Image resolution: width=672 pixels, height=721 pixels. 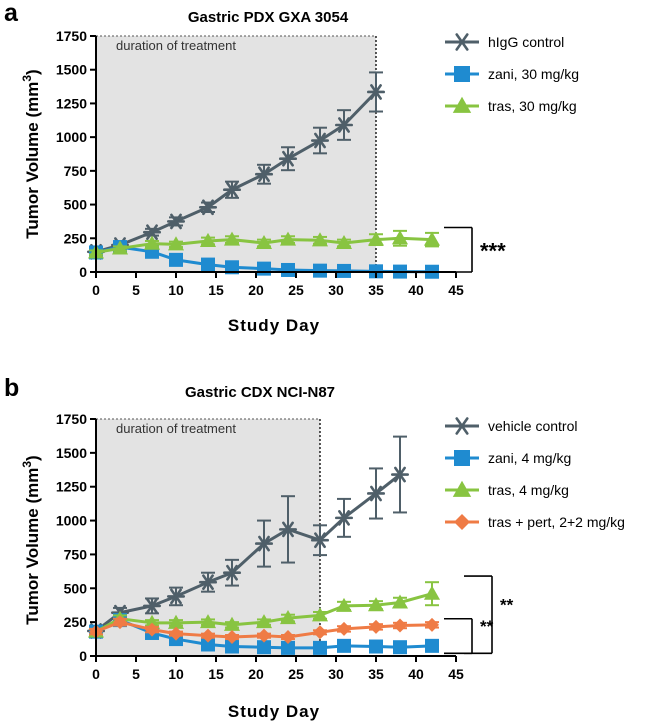 What do you see at coordinates (216, 674) in the screenshot?
I see `x-tick-label: 15` at bounding box center [216, 674].